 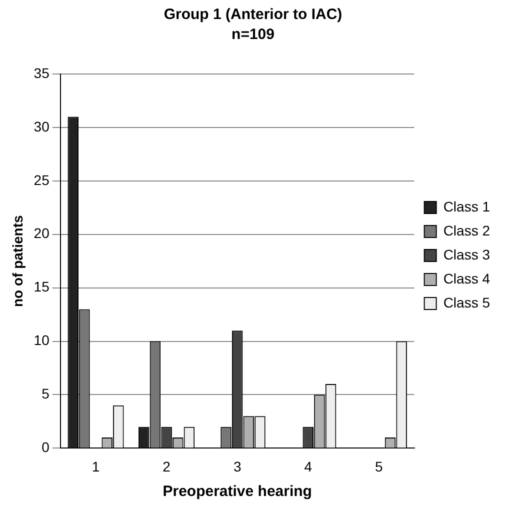 I want to click on legend-label: Class 5, so click(x=466, y=302).